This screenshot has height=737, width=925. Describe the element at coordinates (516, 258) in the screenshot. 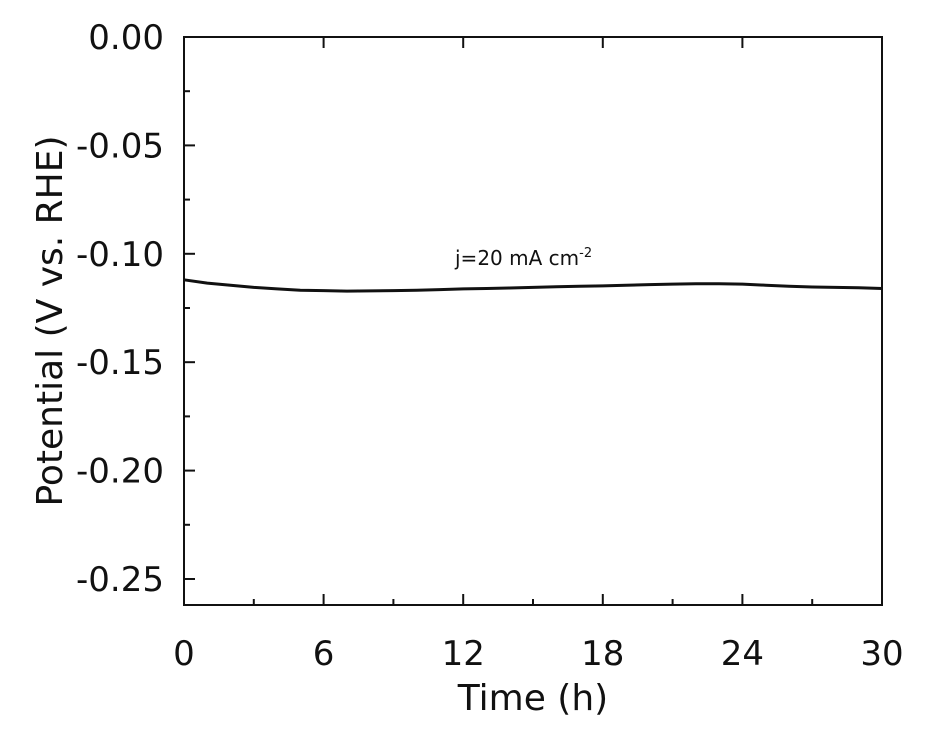

I see `annotation-main-text: j=20 mA cm` at that location.